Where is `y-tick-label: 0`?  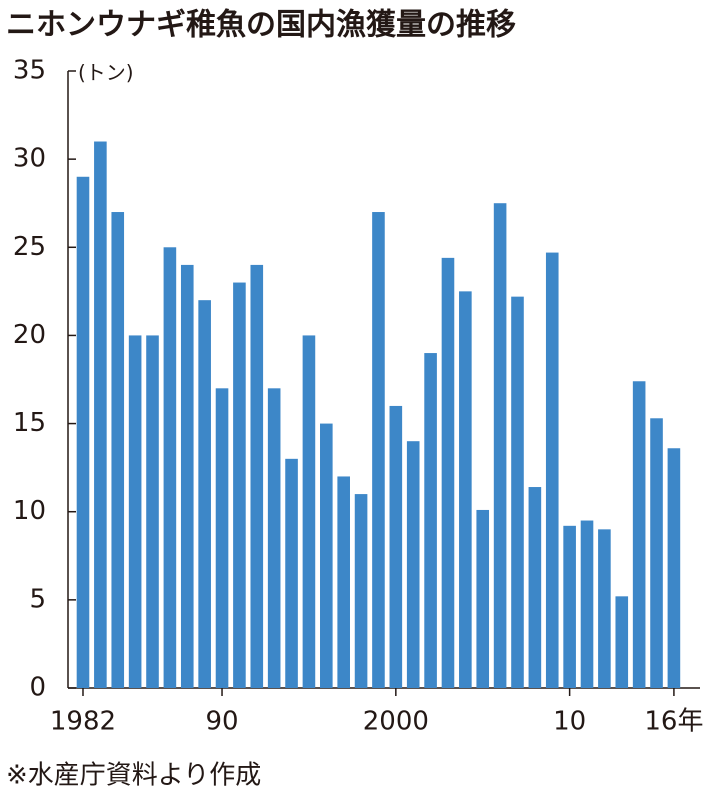 y-tick-label: 0 is located at coordinates (37, 688).